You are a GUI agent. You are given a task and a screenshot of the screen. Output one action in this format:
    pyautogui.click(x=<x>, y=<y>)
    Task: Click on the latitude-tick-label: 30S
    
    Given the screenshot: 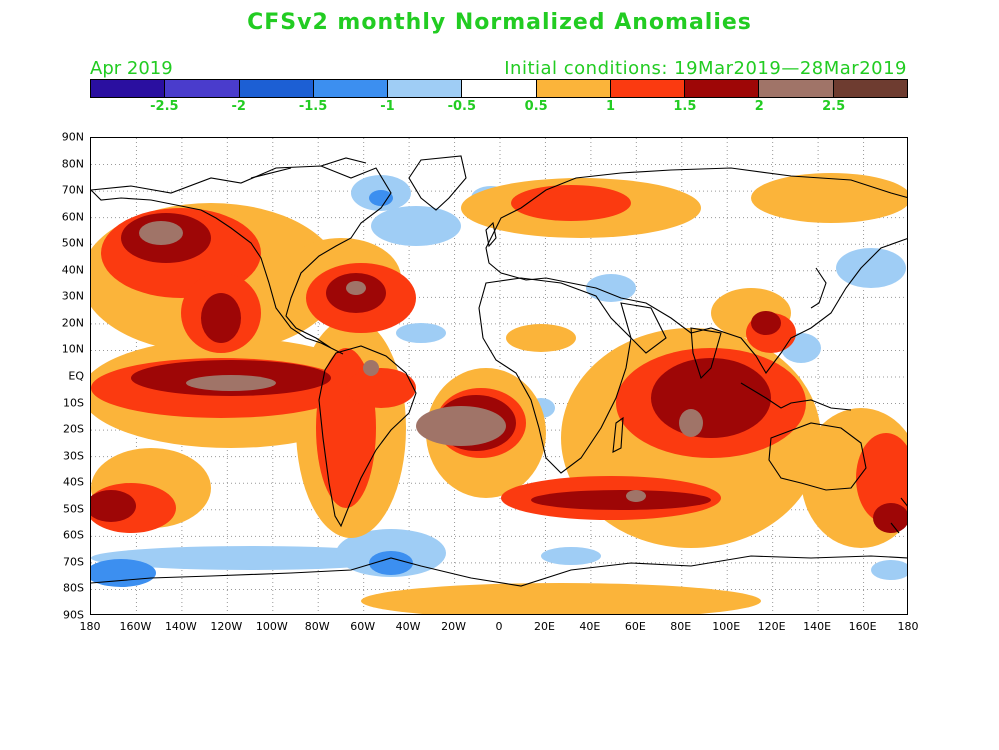 What is the action you would take?
    pyautogui.click(x=73, y=456)
    